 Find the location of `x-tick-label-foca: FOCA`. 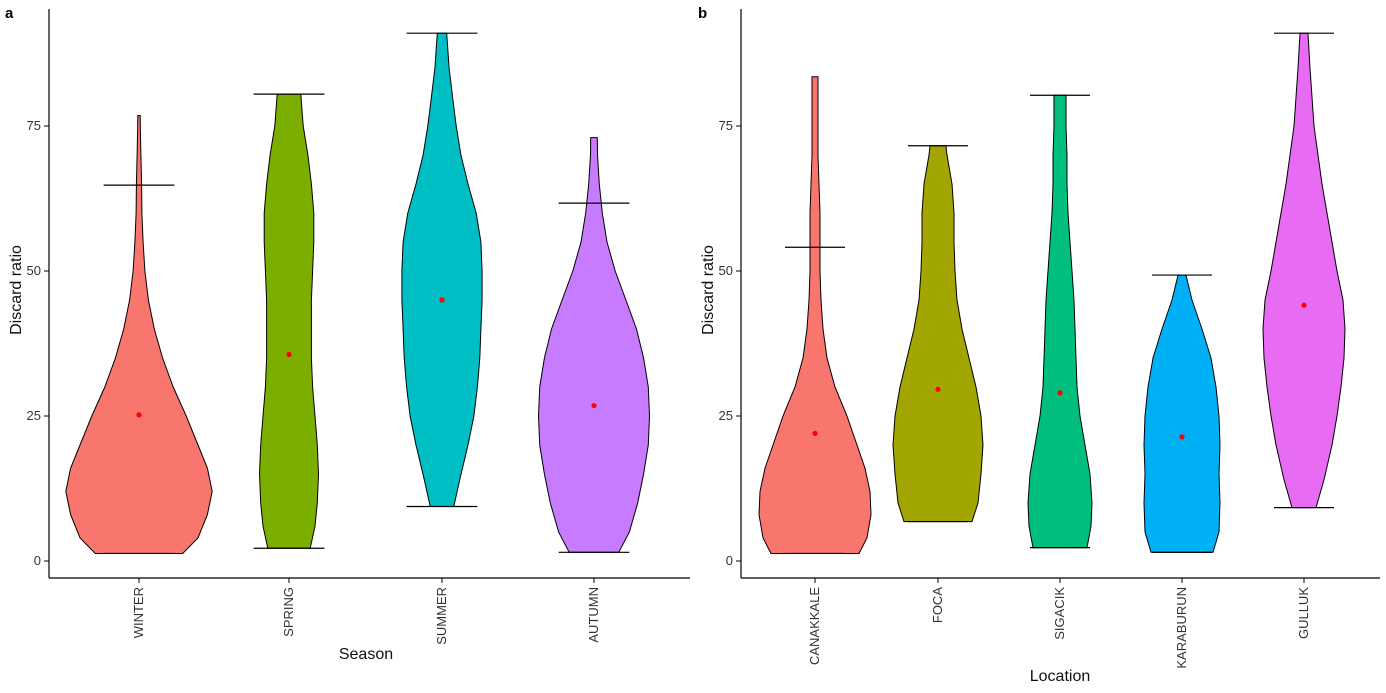

x-tick-label-foca: FOCA is located at coordinates (937, 605).